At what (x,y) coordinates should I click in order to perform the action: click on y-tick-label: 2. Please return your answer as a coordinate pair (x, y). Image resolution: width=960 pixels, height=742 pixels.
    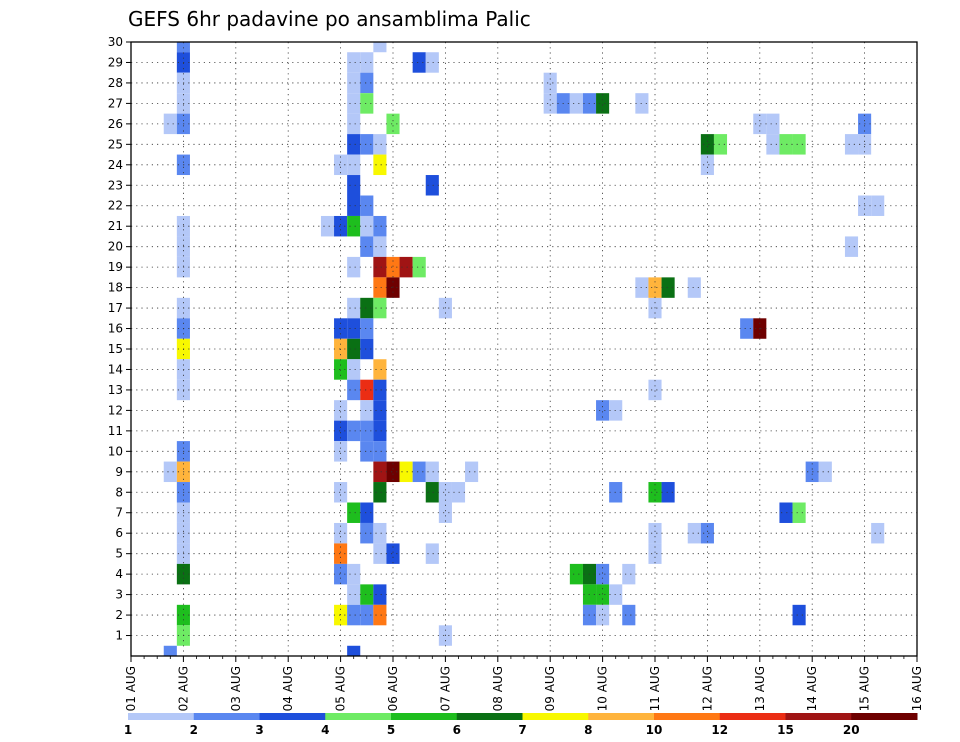
    Looking at the image, I should click on (119, 615).